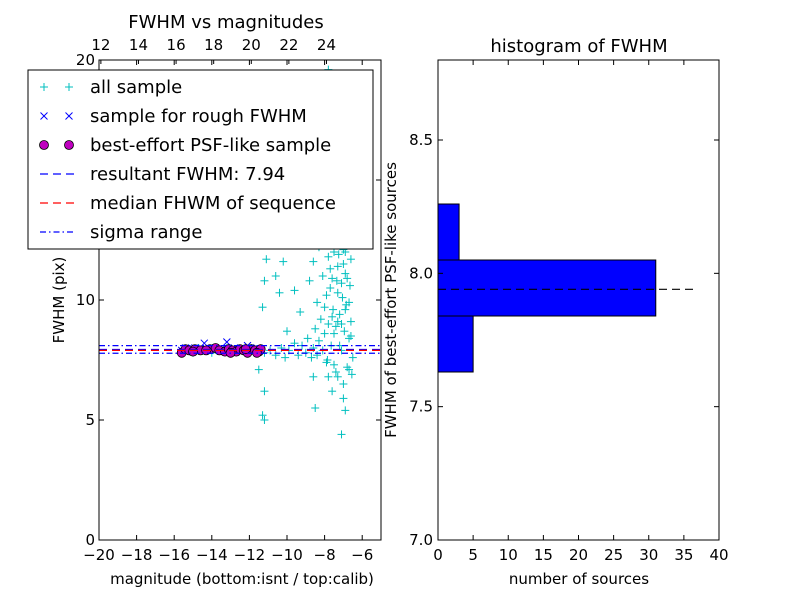 The height and width of the screenshot is (600, 800). I want to click on hist-x-tick-label-4: 20, so click(578, 555).